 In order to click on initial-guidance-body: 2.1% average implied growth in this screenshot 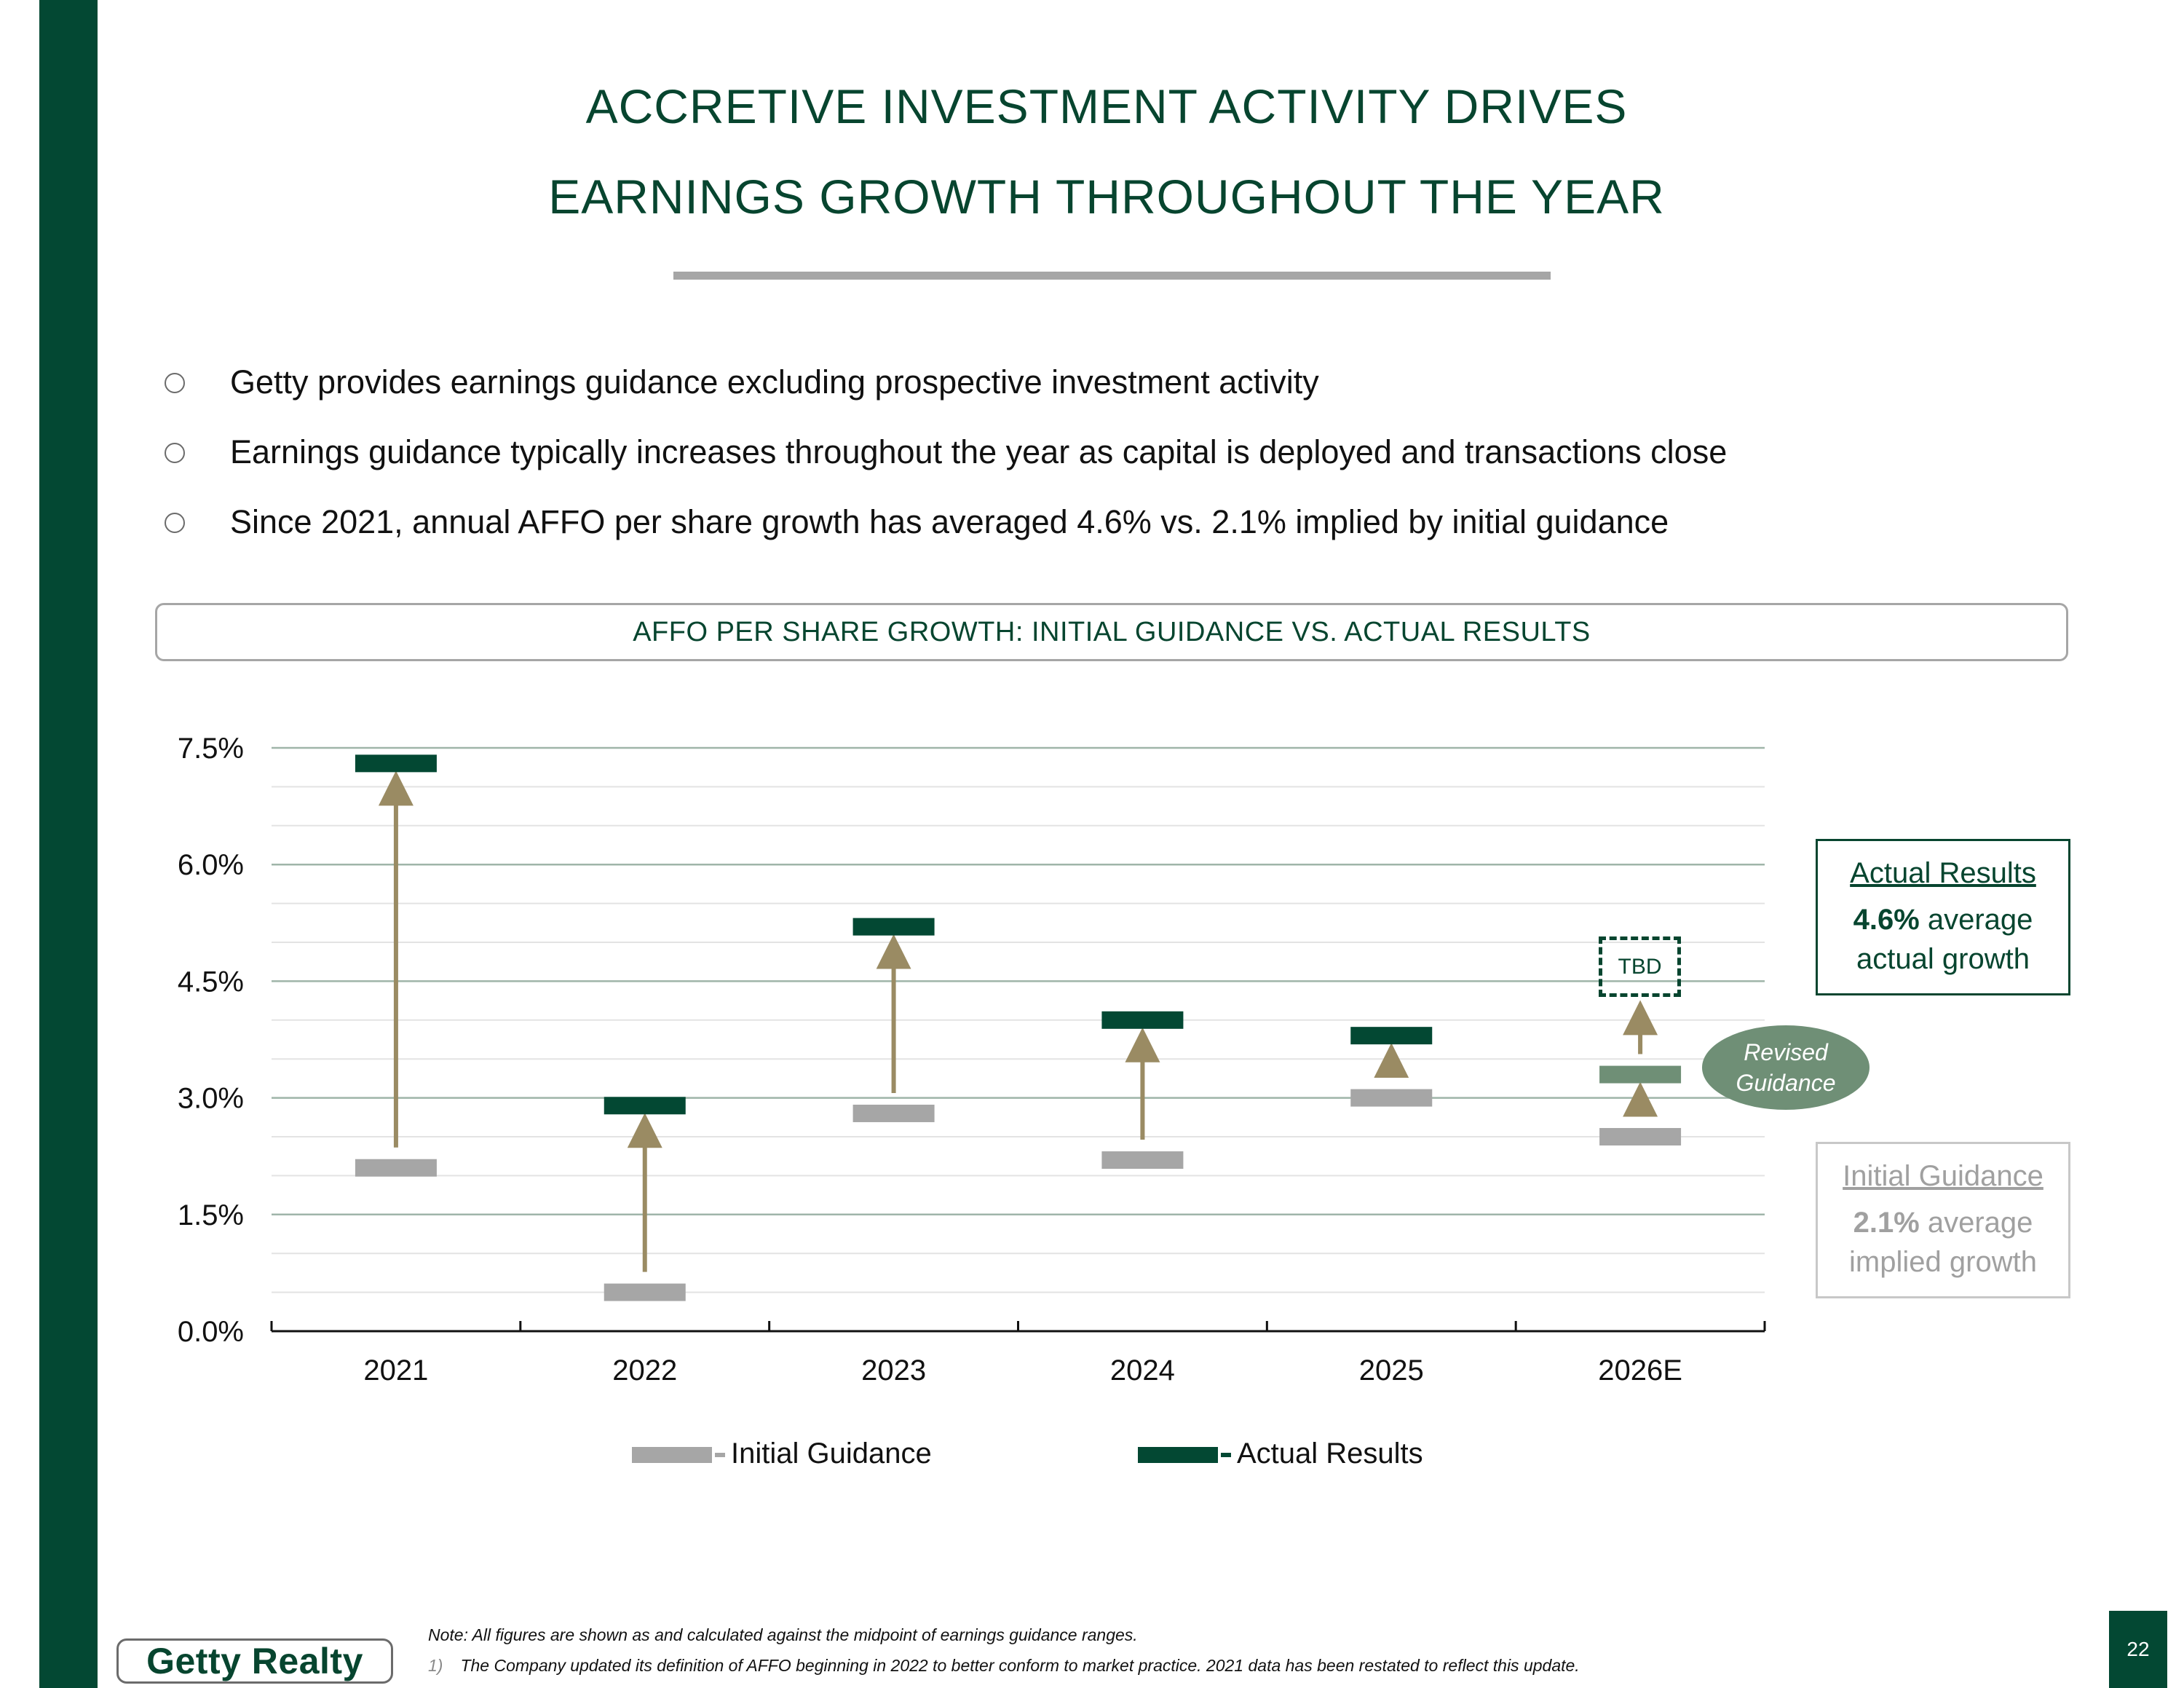, I will do `click(1943, 1242)`.